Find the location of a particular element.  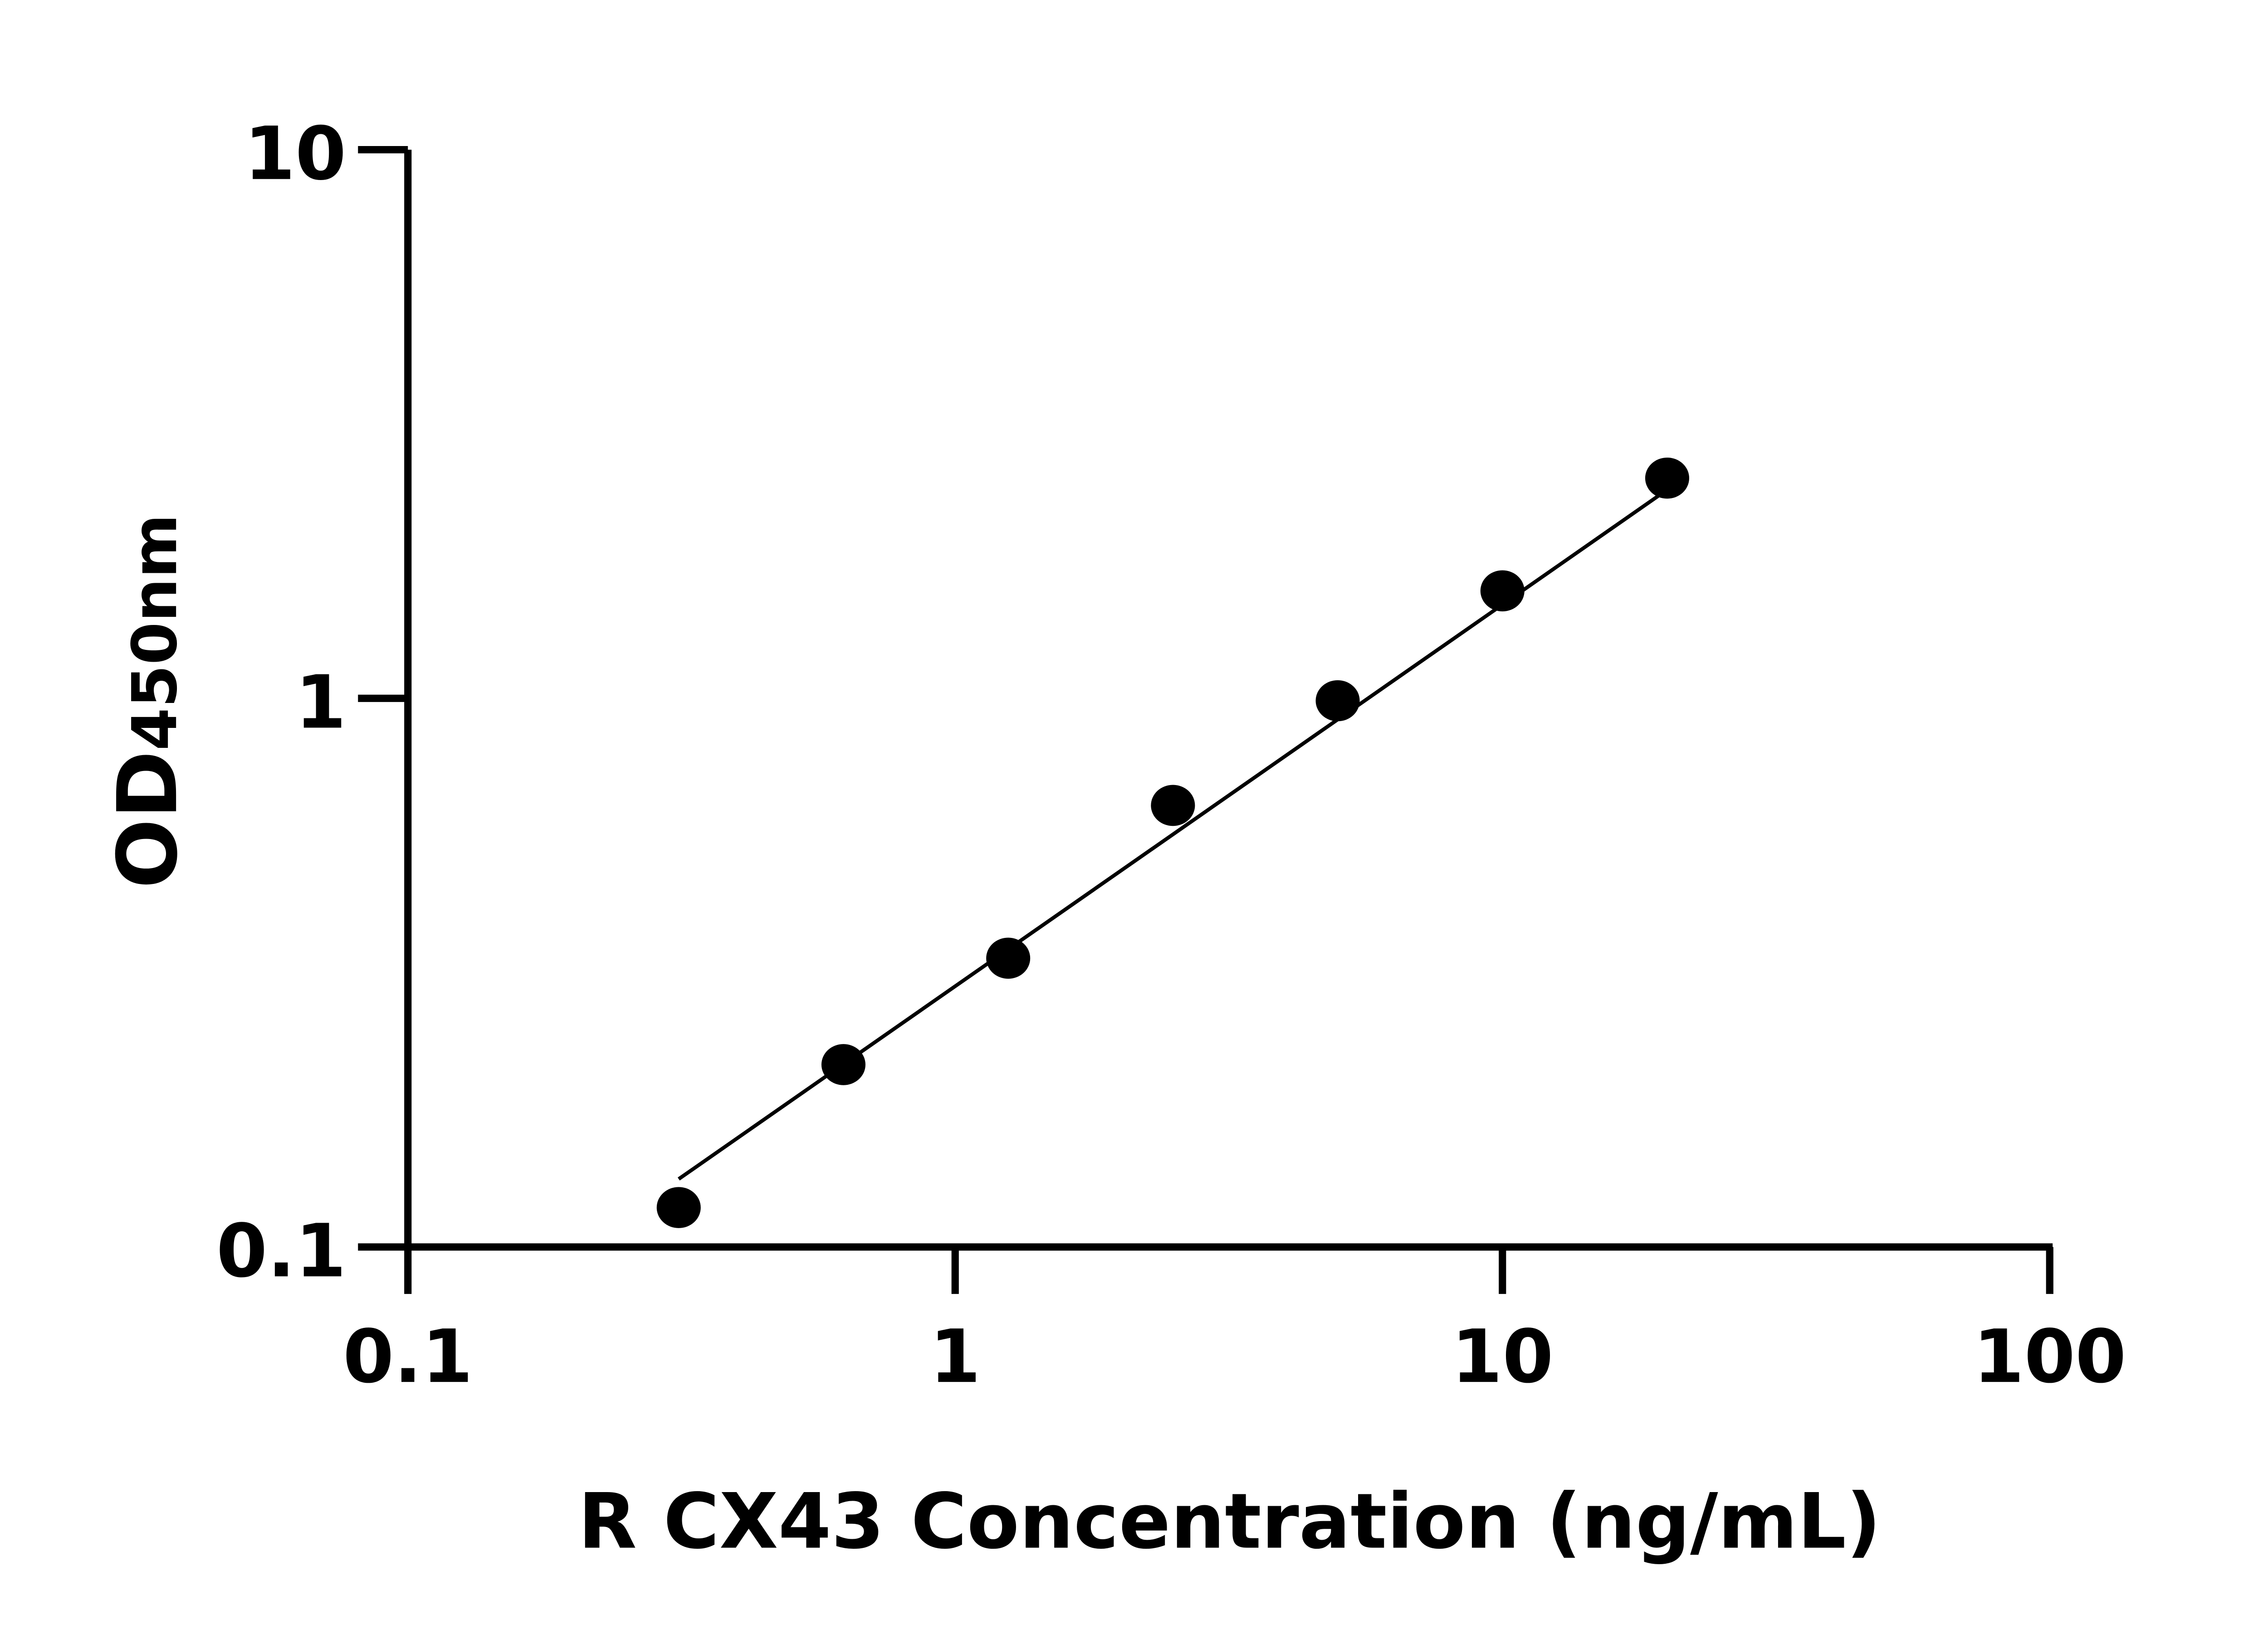

y-axis-label-sub: 450nm is located at coordinates (155, 633).